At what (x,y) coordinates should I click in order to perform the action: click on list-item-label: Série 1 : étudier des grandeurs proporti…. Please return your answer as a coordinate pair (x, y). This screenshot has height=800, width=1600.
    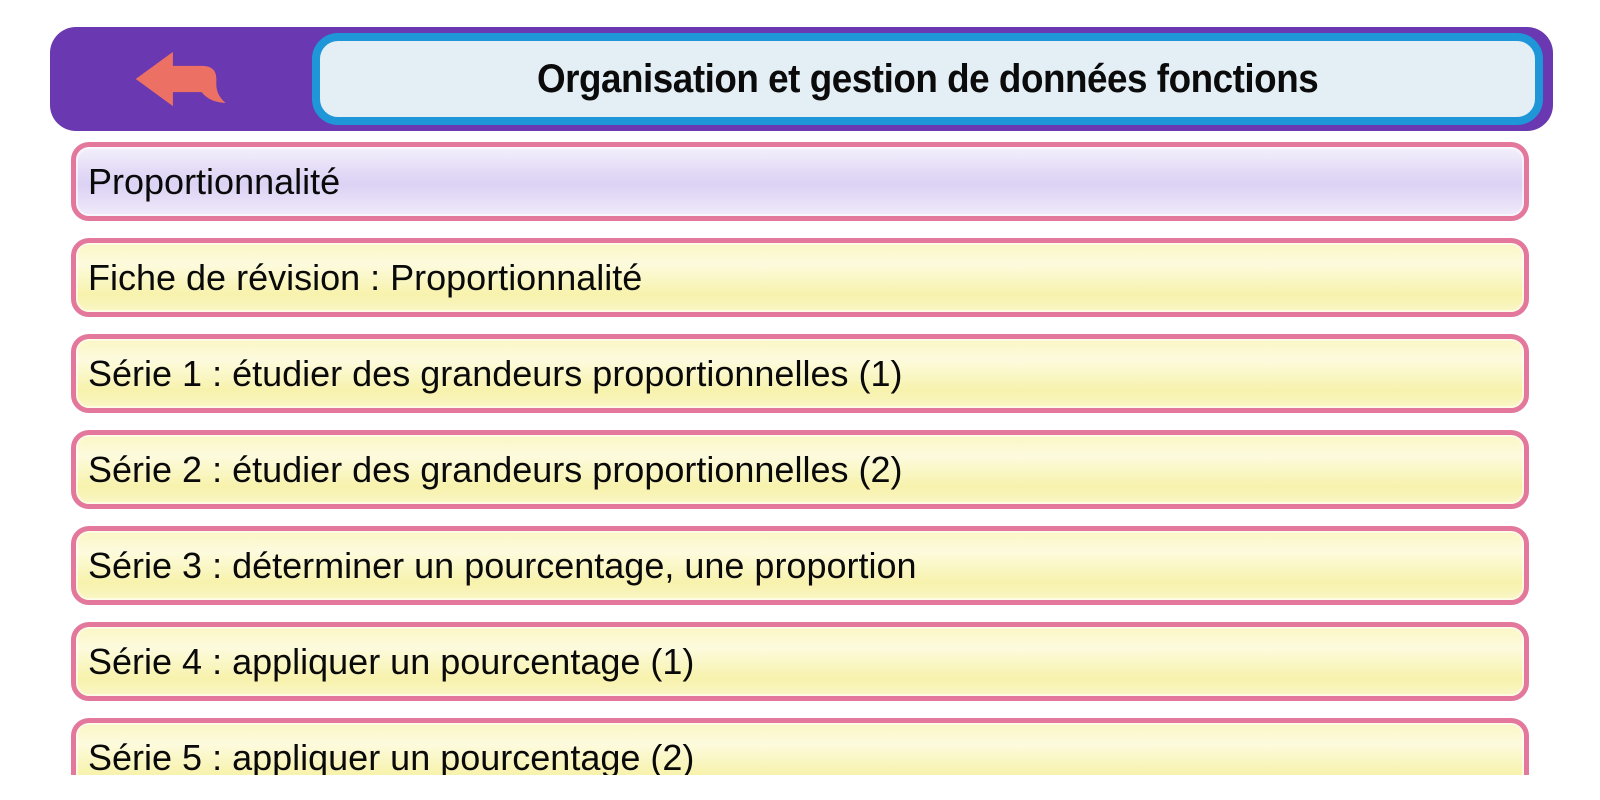
    Looking at the image, I should click on (495, 373).